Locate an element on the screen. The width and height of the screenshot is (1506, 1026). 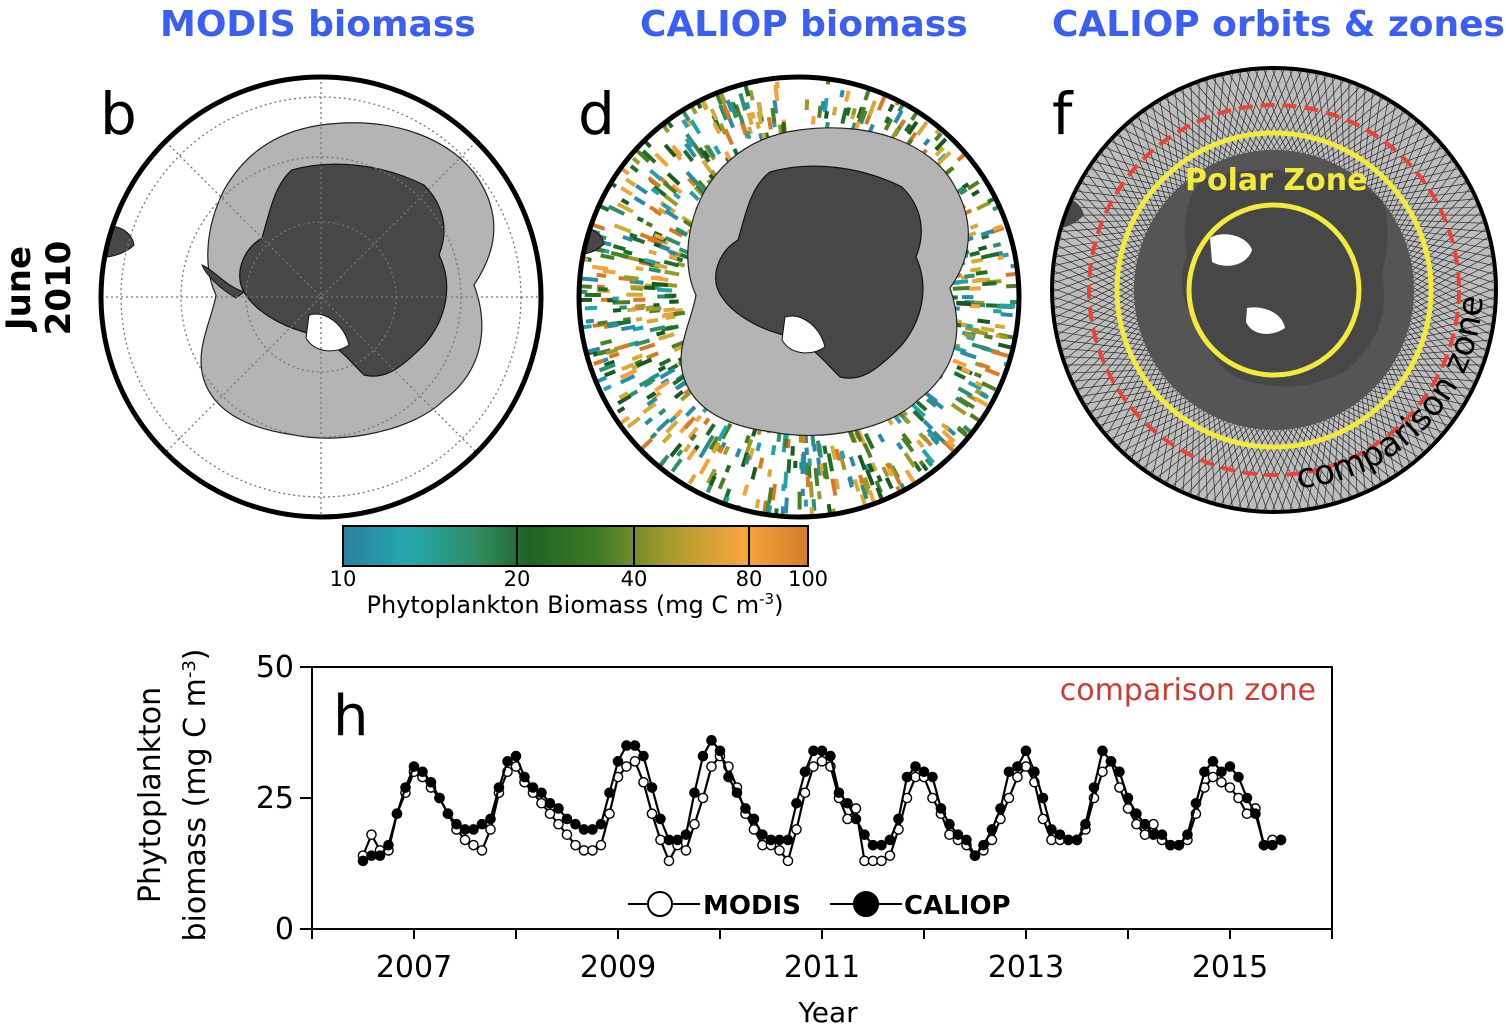
legend-label-caliop: CALIOP is located at coordinates (957, 906).